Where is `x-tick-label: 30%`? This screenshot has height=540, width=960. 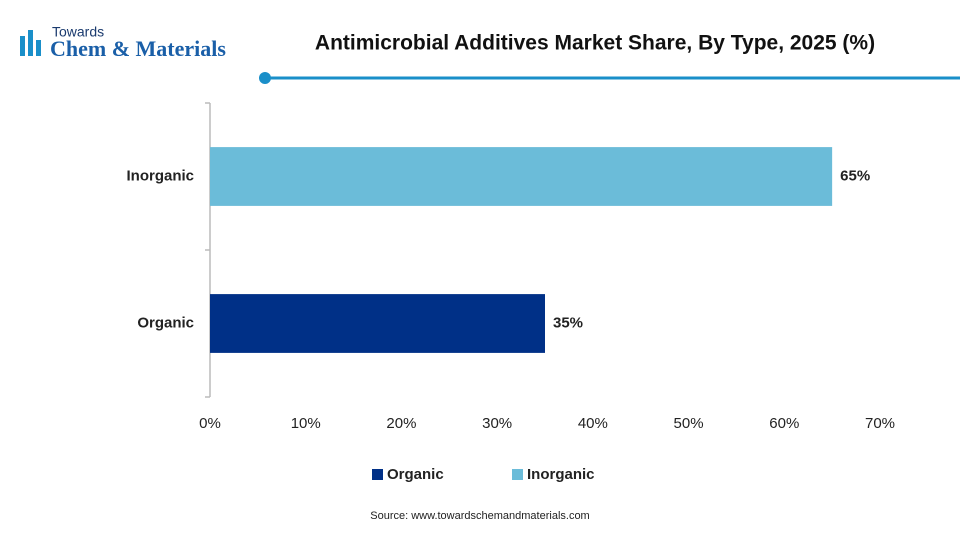
x-tick-label: 30% is located at coordinates (497, 423).